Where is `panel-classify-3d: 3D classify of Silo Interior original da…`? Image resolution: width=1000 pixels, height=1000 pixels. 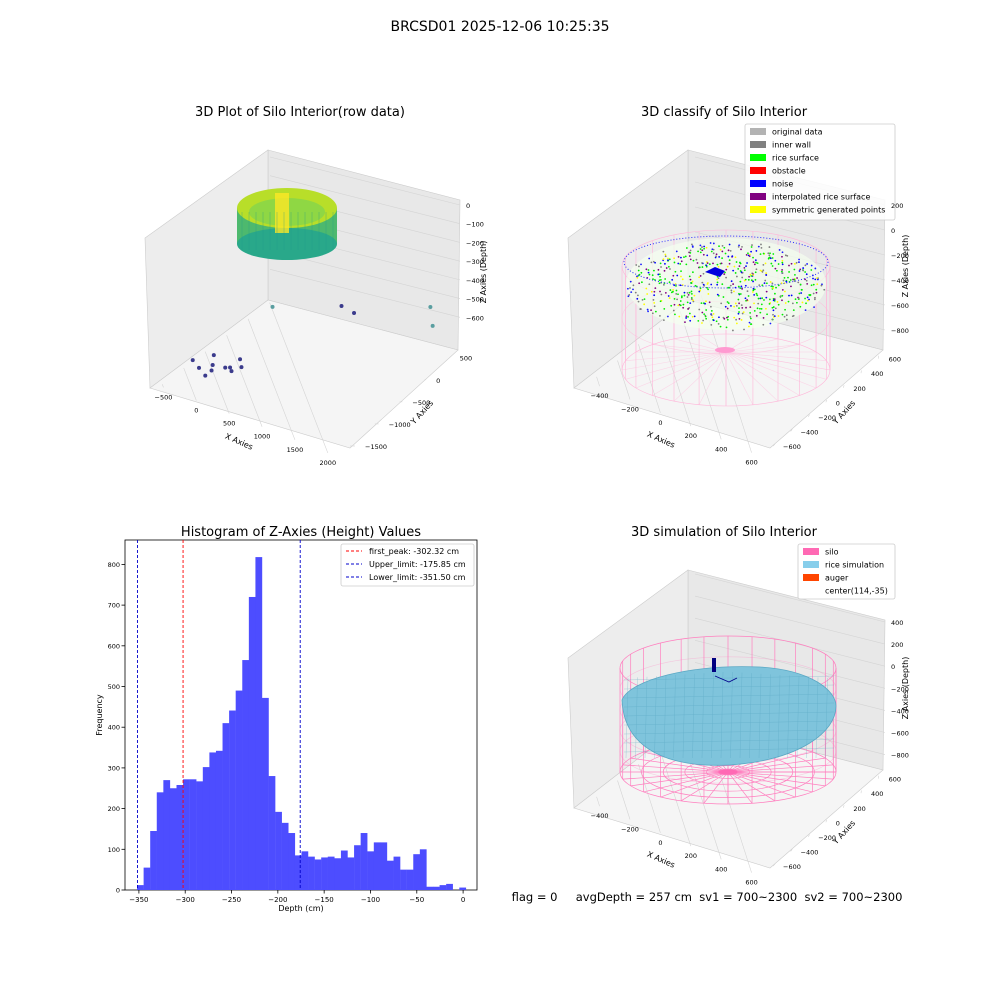
panel-classify-3d: 3D classify of Silo Interior original da… is located at coordinates (738, 286).